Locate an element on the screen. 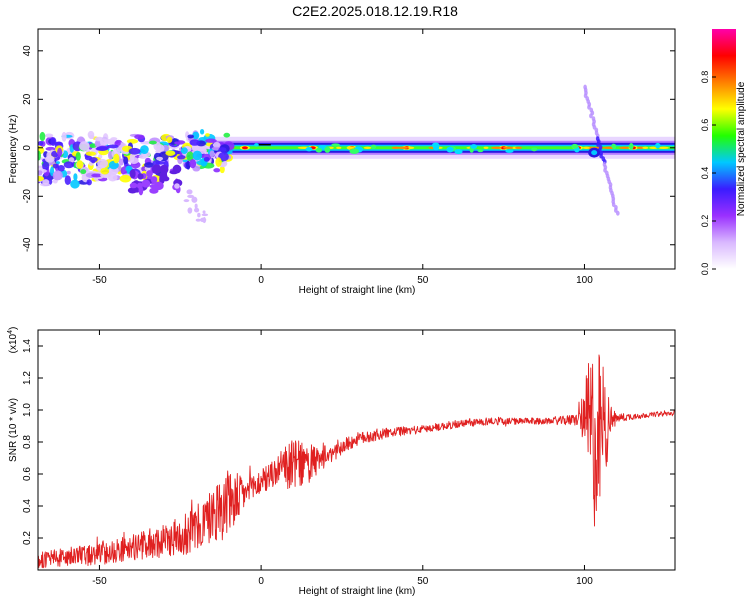 The image size is (750, 605). band-core is located at coordinates (443, 148).